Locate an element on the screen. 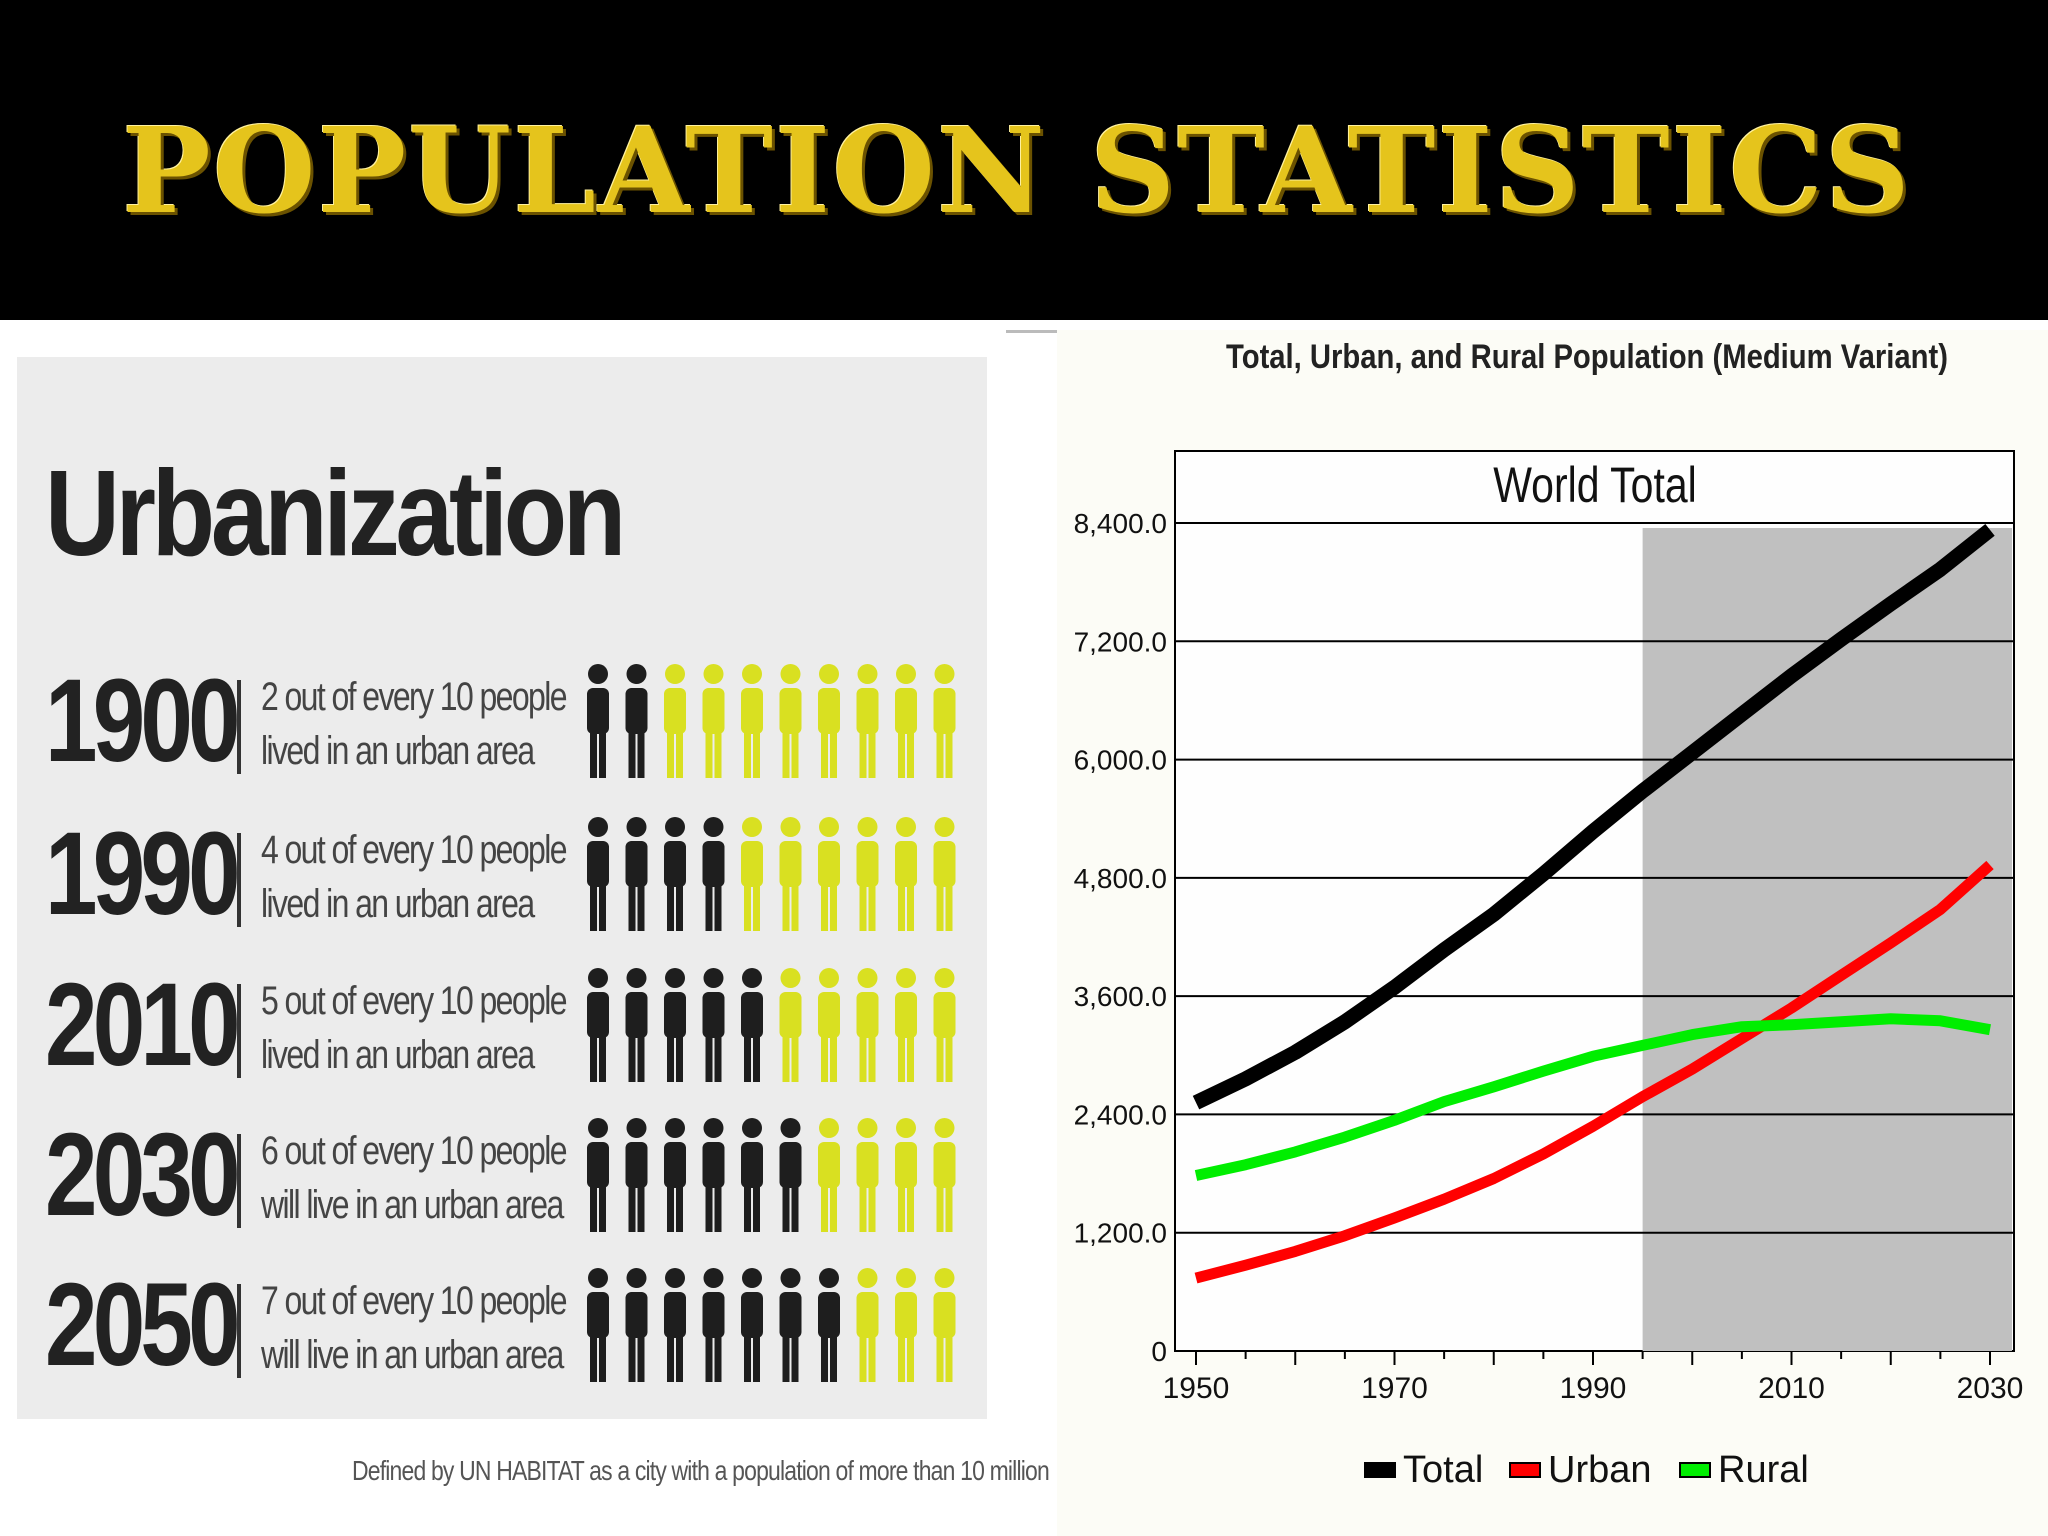 The image size is (2048, 1536). y-tick-label: 7,200.0 is located at coordinates (1120, 641).